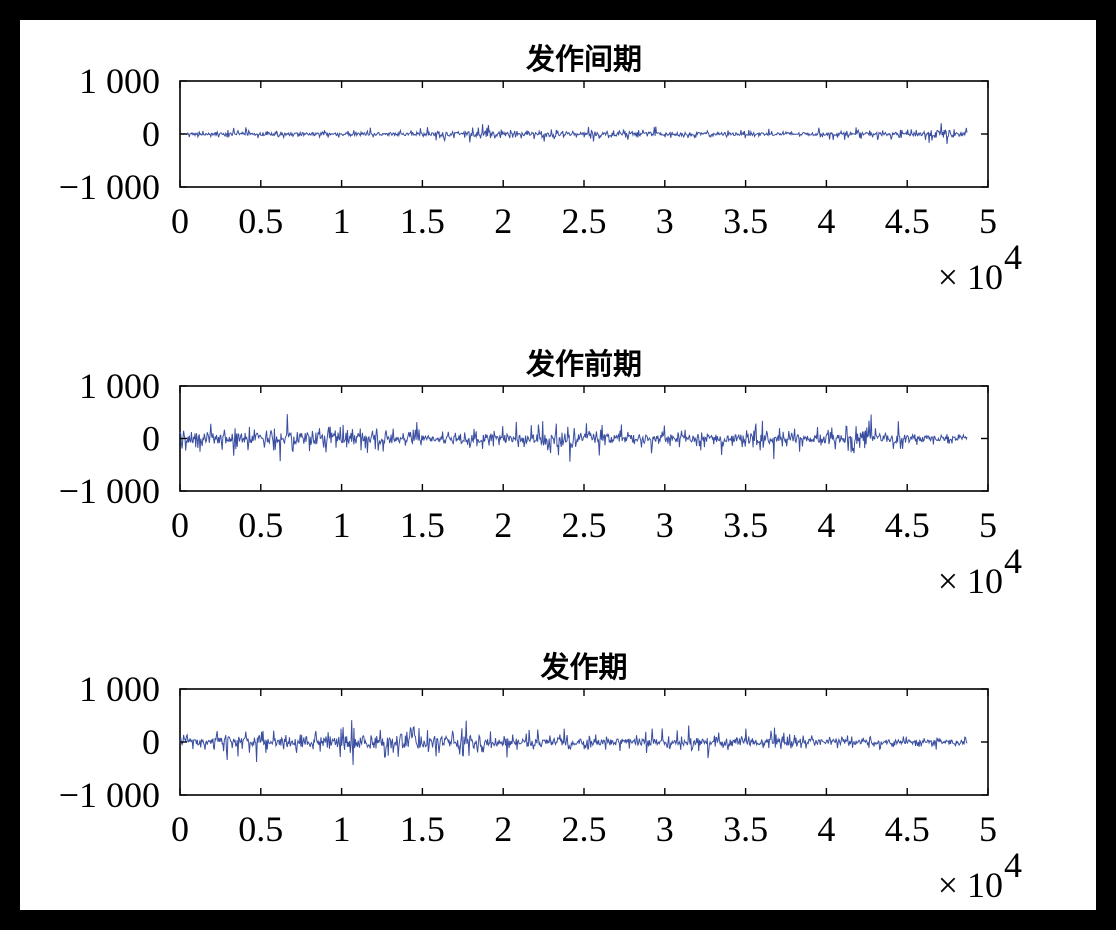 The image size is (1116, 930). Describe the element at coordinates (583, 667) in the screenshot. I see `subplot-title: 发作期` at that location.